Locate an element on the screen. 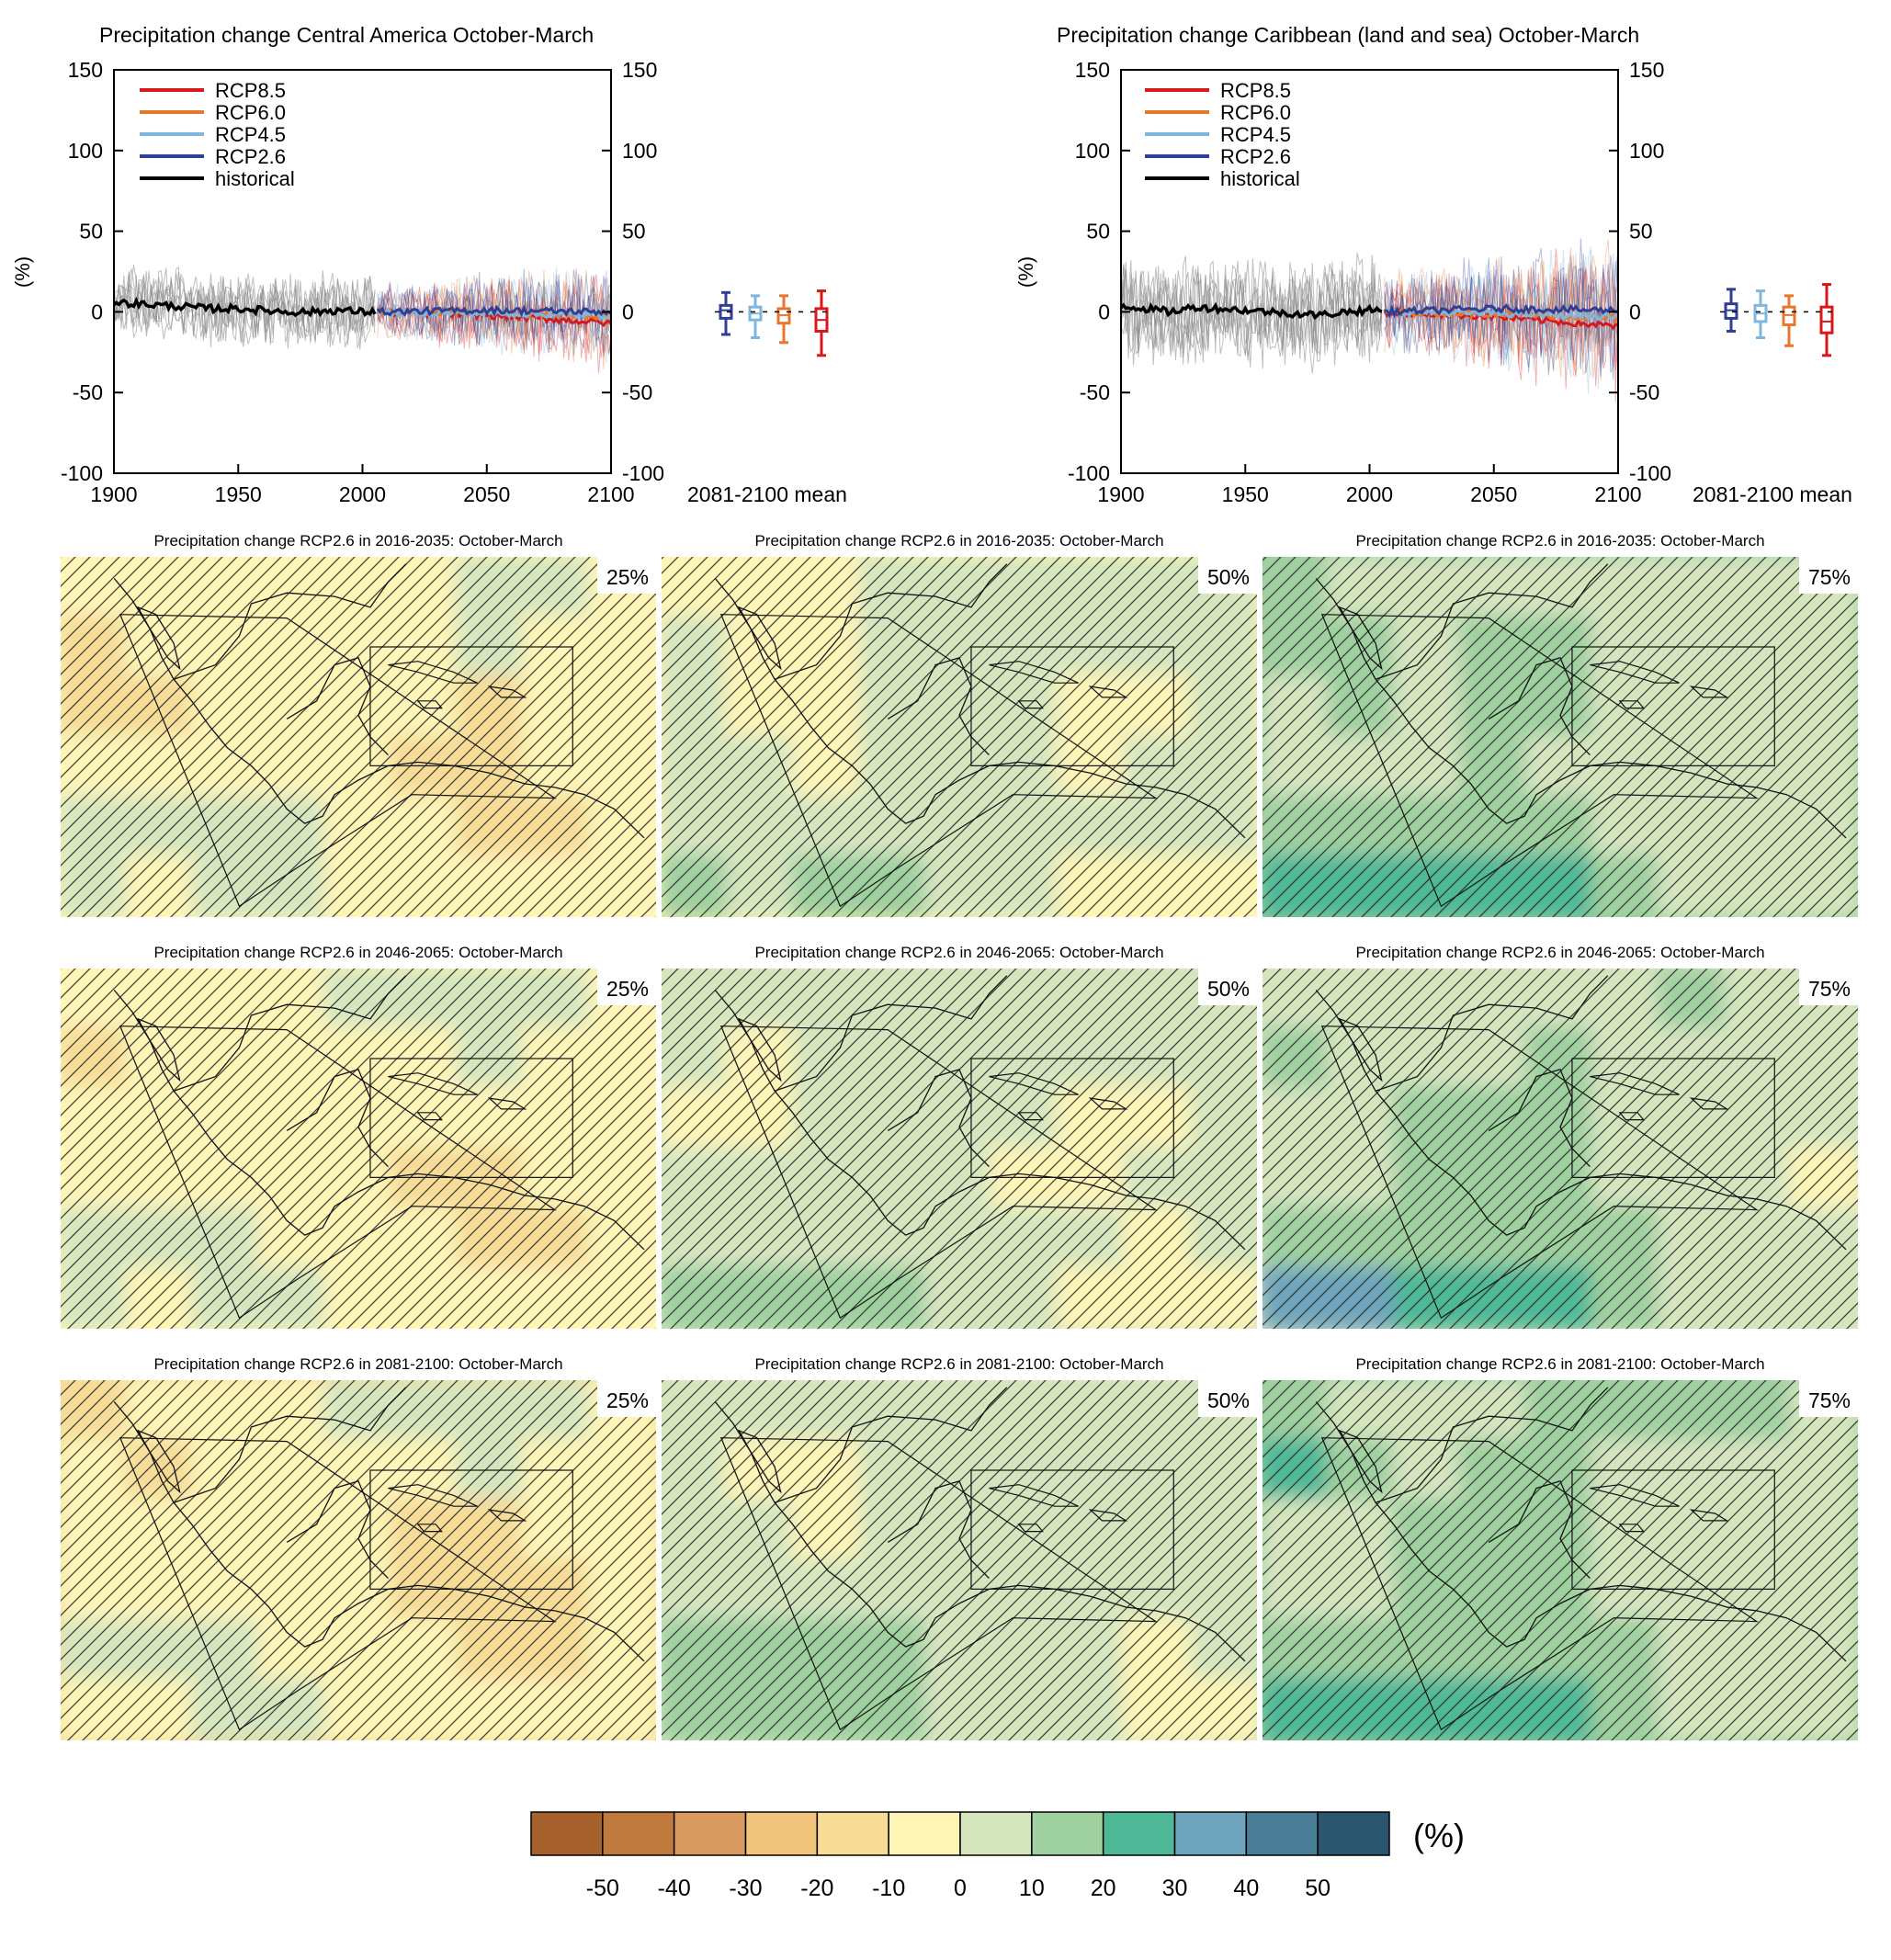 This screenshot has width=1891, height=1960. y-tick-label: -50 is located at coordinates (88, 392).